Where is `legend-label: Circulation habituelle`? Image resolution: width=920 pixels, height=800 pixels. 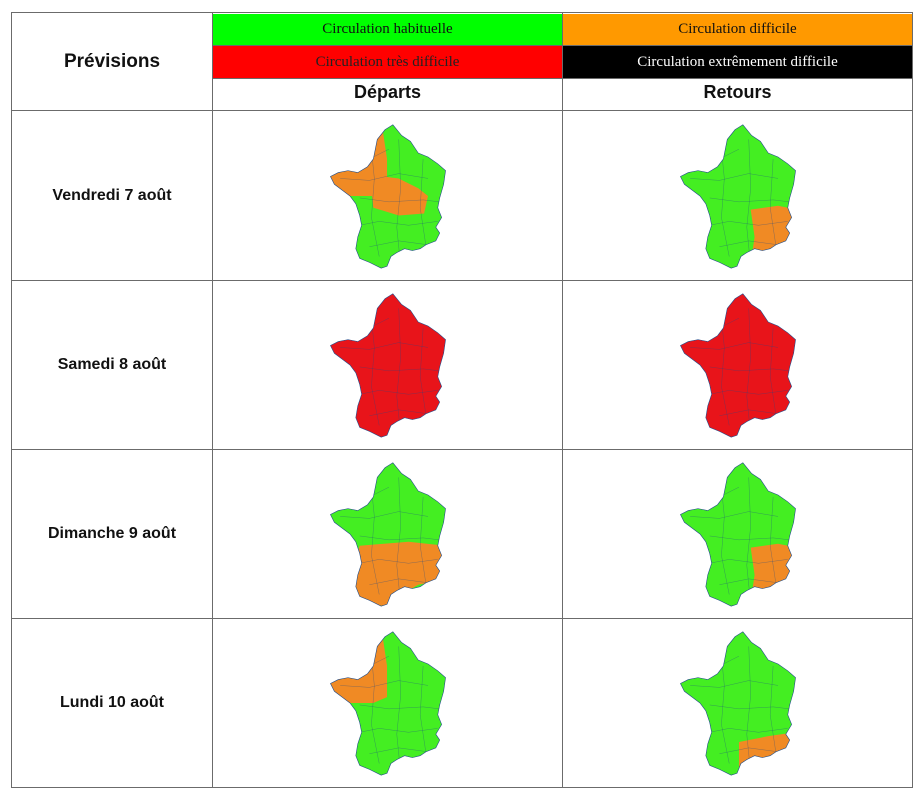 legend-label: Circulation habituelle is located at coordinates (387, 29).